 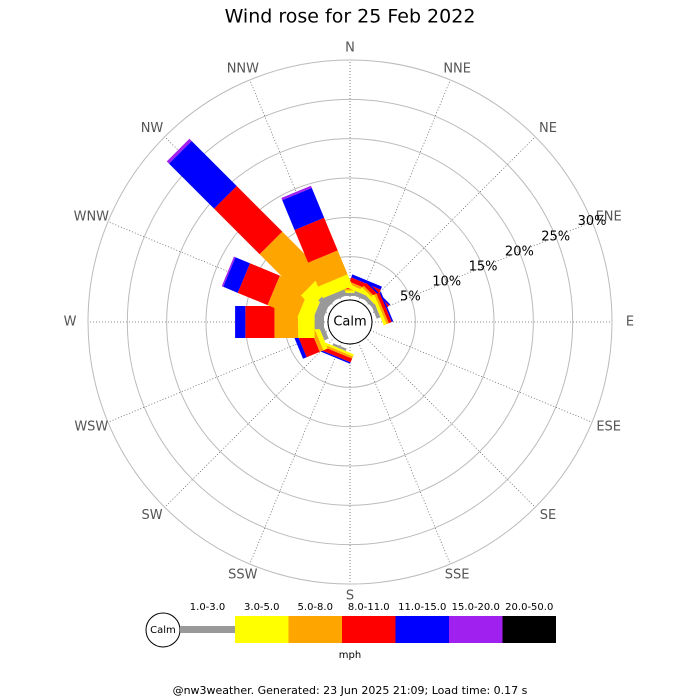 What do you see at coordinates (555, 236) in the screenshot?
I see `r-tick-label: 25%` at bounding box center [555, 236].